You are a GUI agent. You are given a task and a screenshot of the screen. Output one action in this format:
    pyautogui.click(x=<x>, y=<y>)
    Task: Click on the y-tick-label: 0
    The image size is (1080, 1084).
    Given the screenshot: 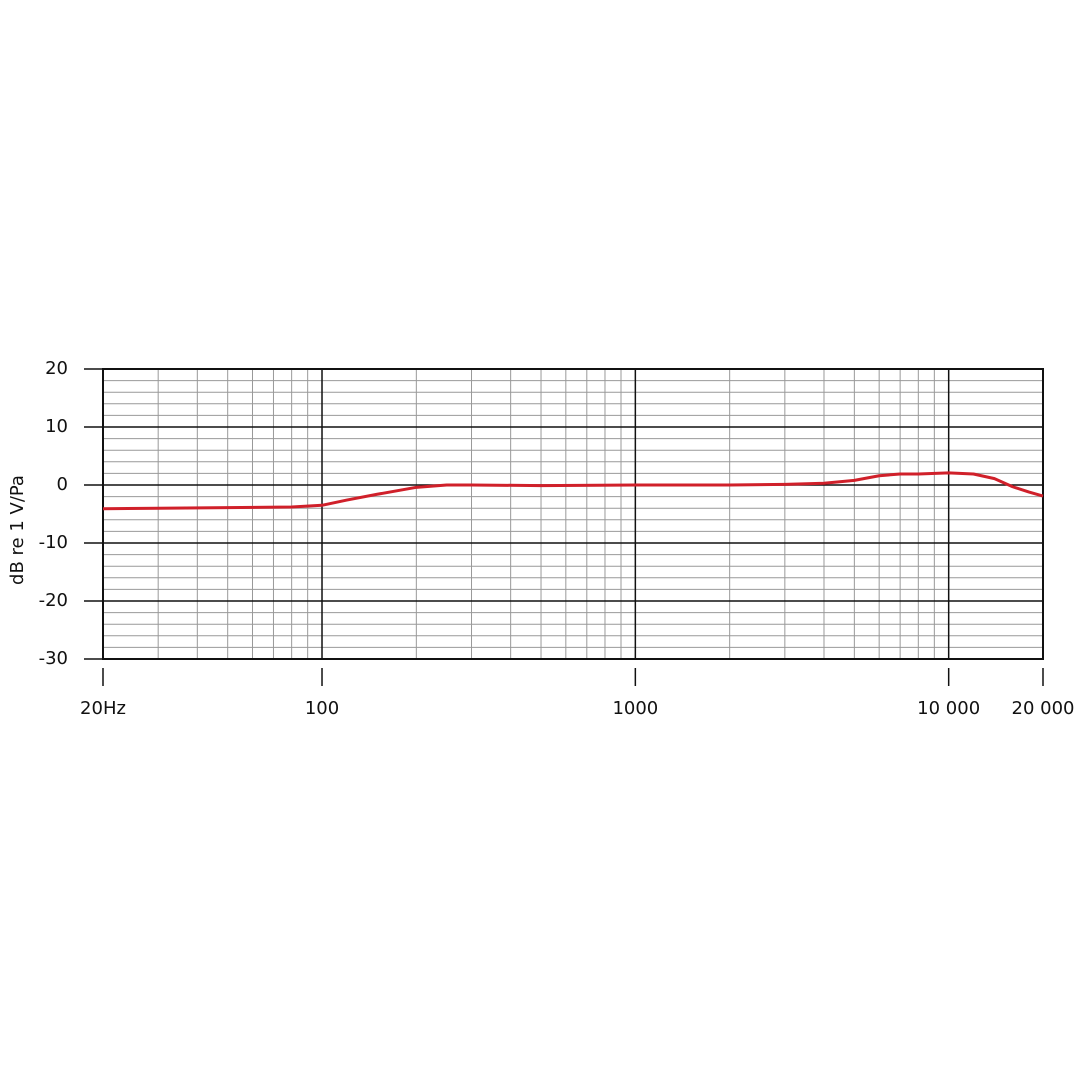 What is the action you would take?
    pyautogui.click(x=62, y=484)
    